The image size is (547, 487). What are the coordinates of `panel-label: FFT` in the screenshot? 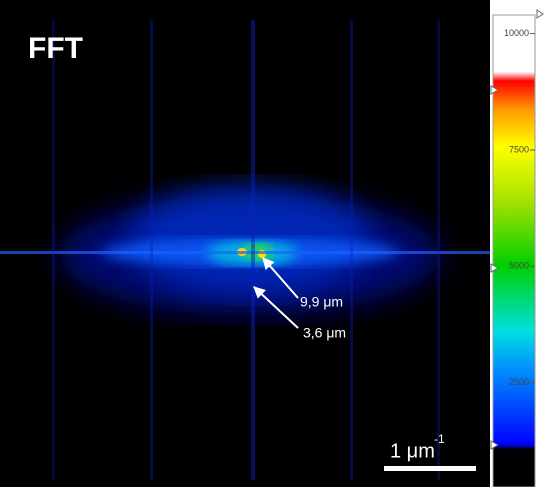 It's located at (55, 48).